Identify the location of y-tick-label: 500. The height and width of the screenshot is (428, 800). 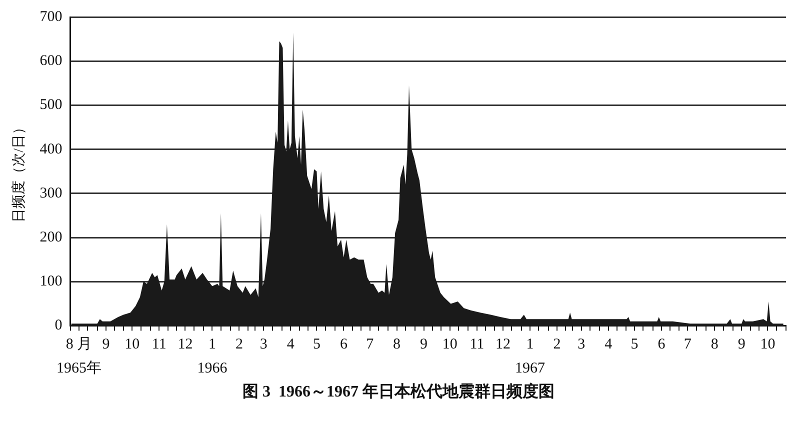
(51, 105).